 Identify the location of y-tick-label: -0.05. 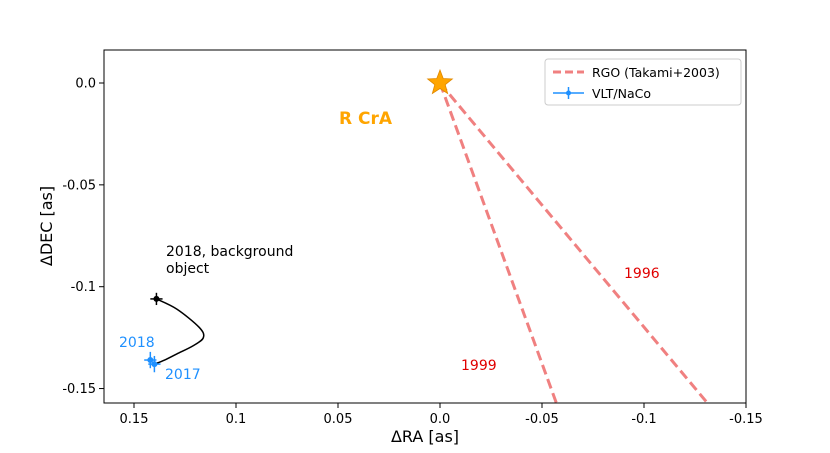
(79, 185).